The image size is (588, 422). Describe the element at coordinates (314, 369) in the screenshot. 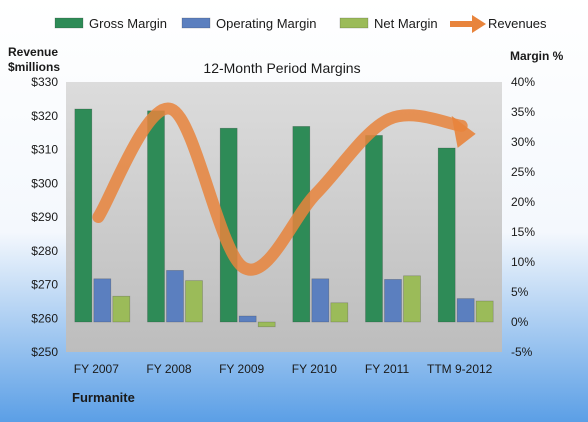

I see `x-tick-label: FY 2010` at that location.